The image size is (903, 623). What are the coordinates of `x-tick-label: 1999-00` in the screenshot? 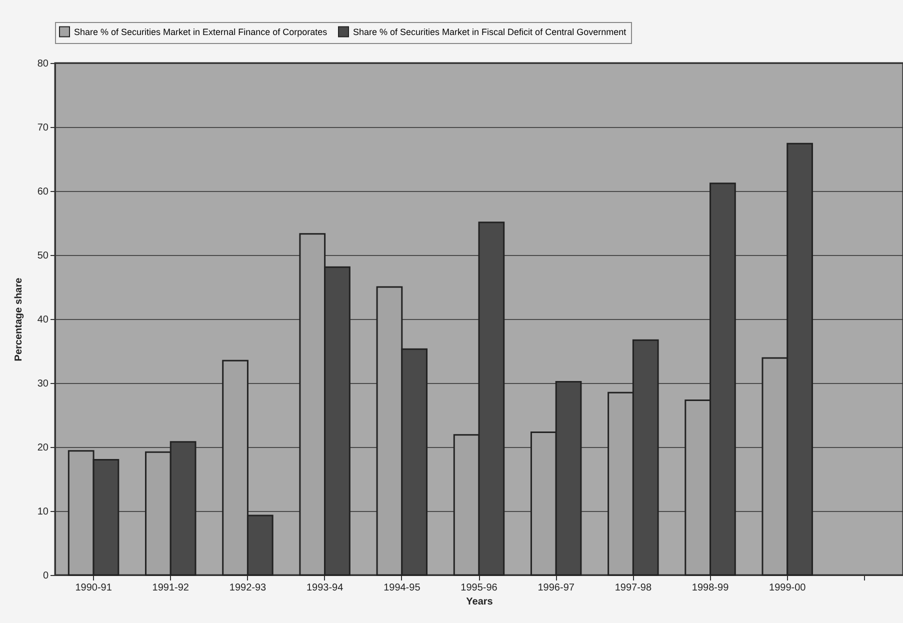 It's located at (787, 588).